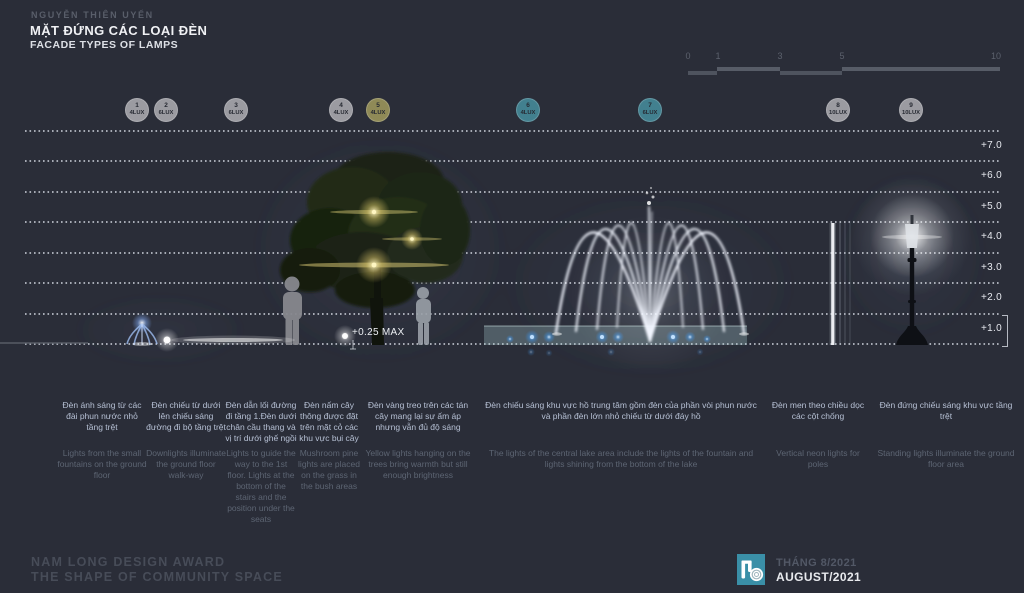 This screenshot has width=1024, height=593. I want to click on walkway-light-glow, so click(225, 340).